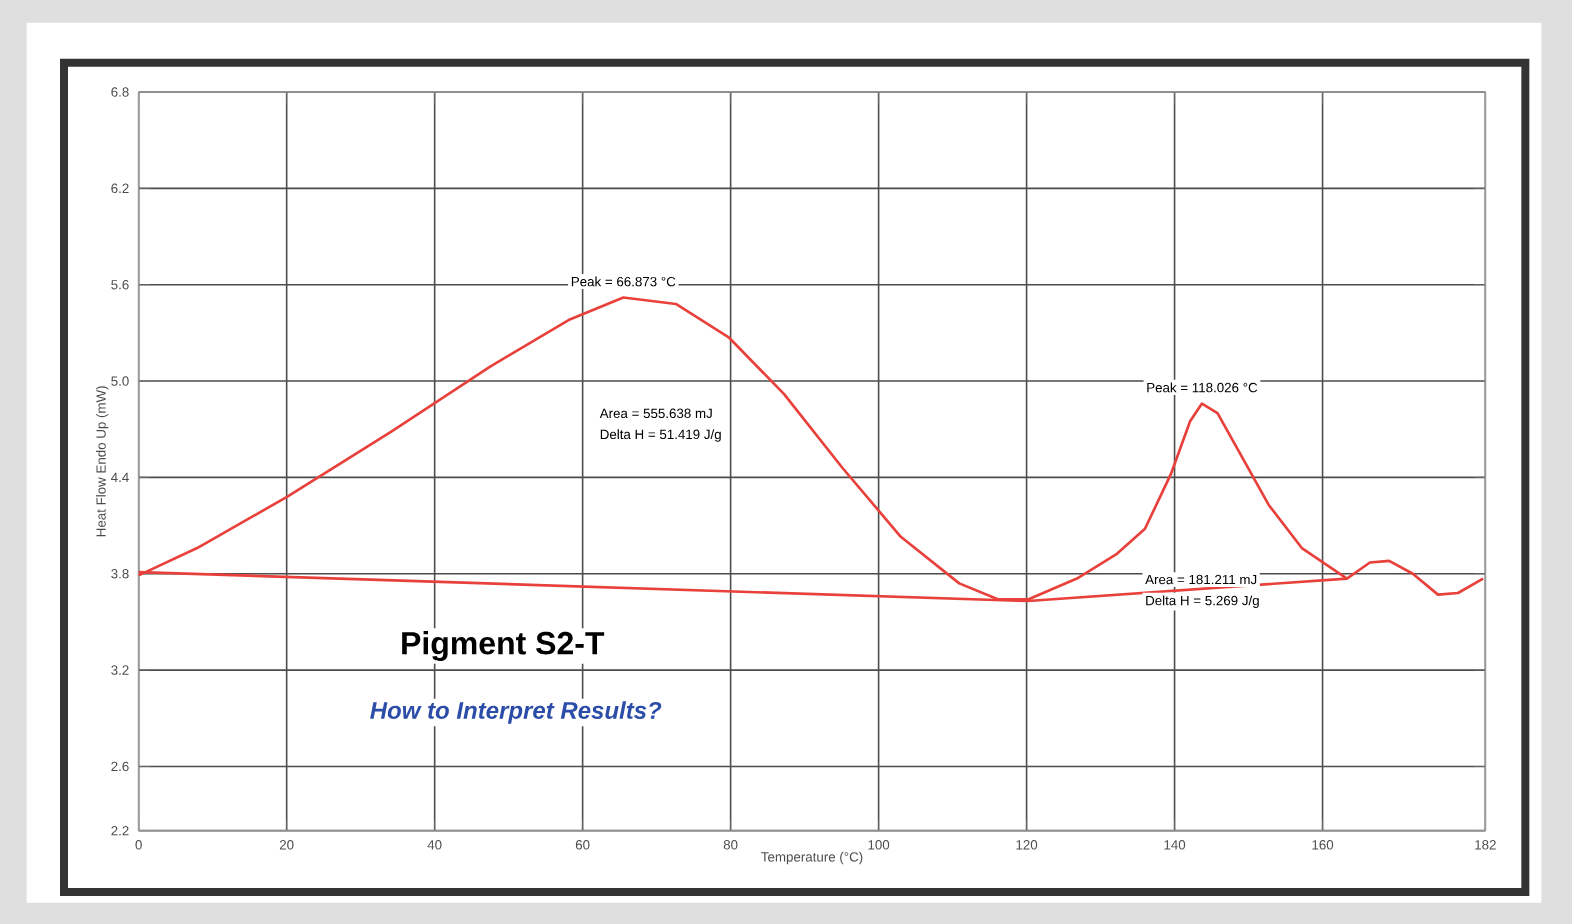 Image resolution: width=1572 pixels, height=924 pixels. Describe the element at coordinates (516, 712) in the screenshot. I see `text: How to Interpret Results?` at that location.